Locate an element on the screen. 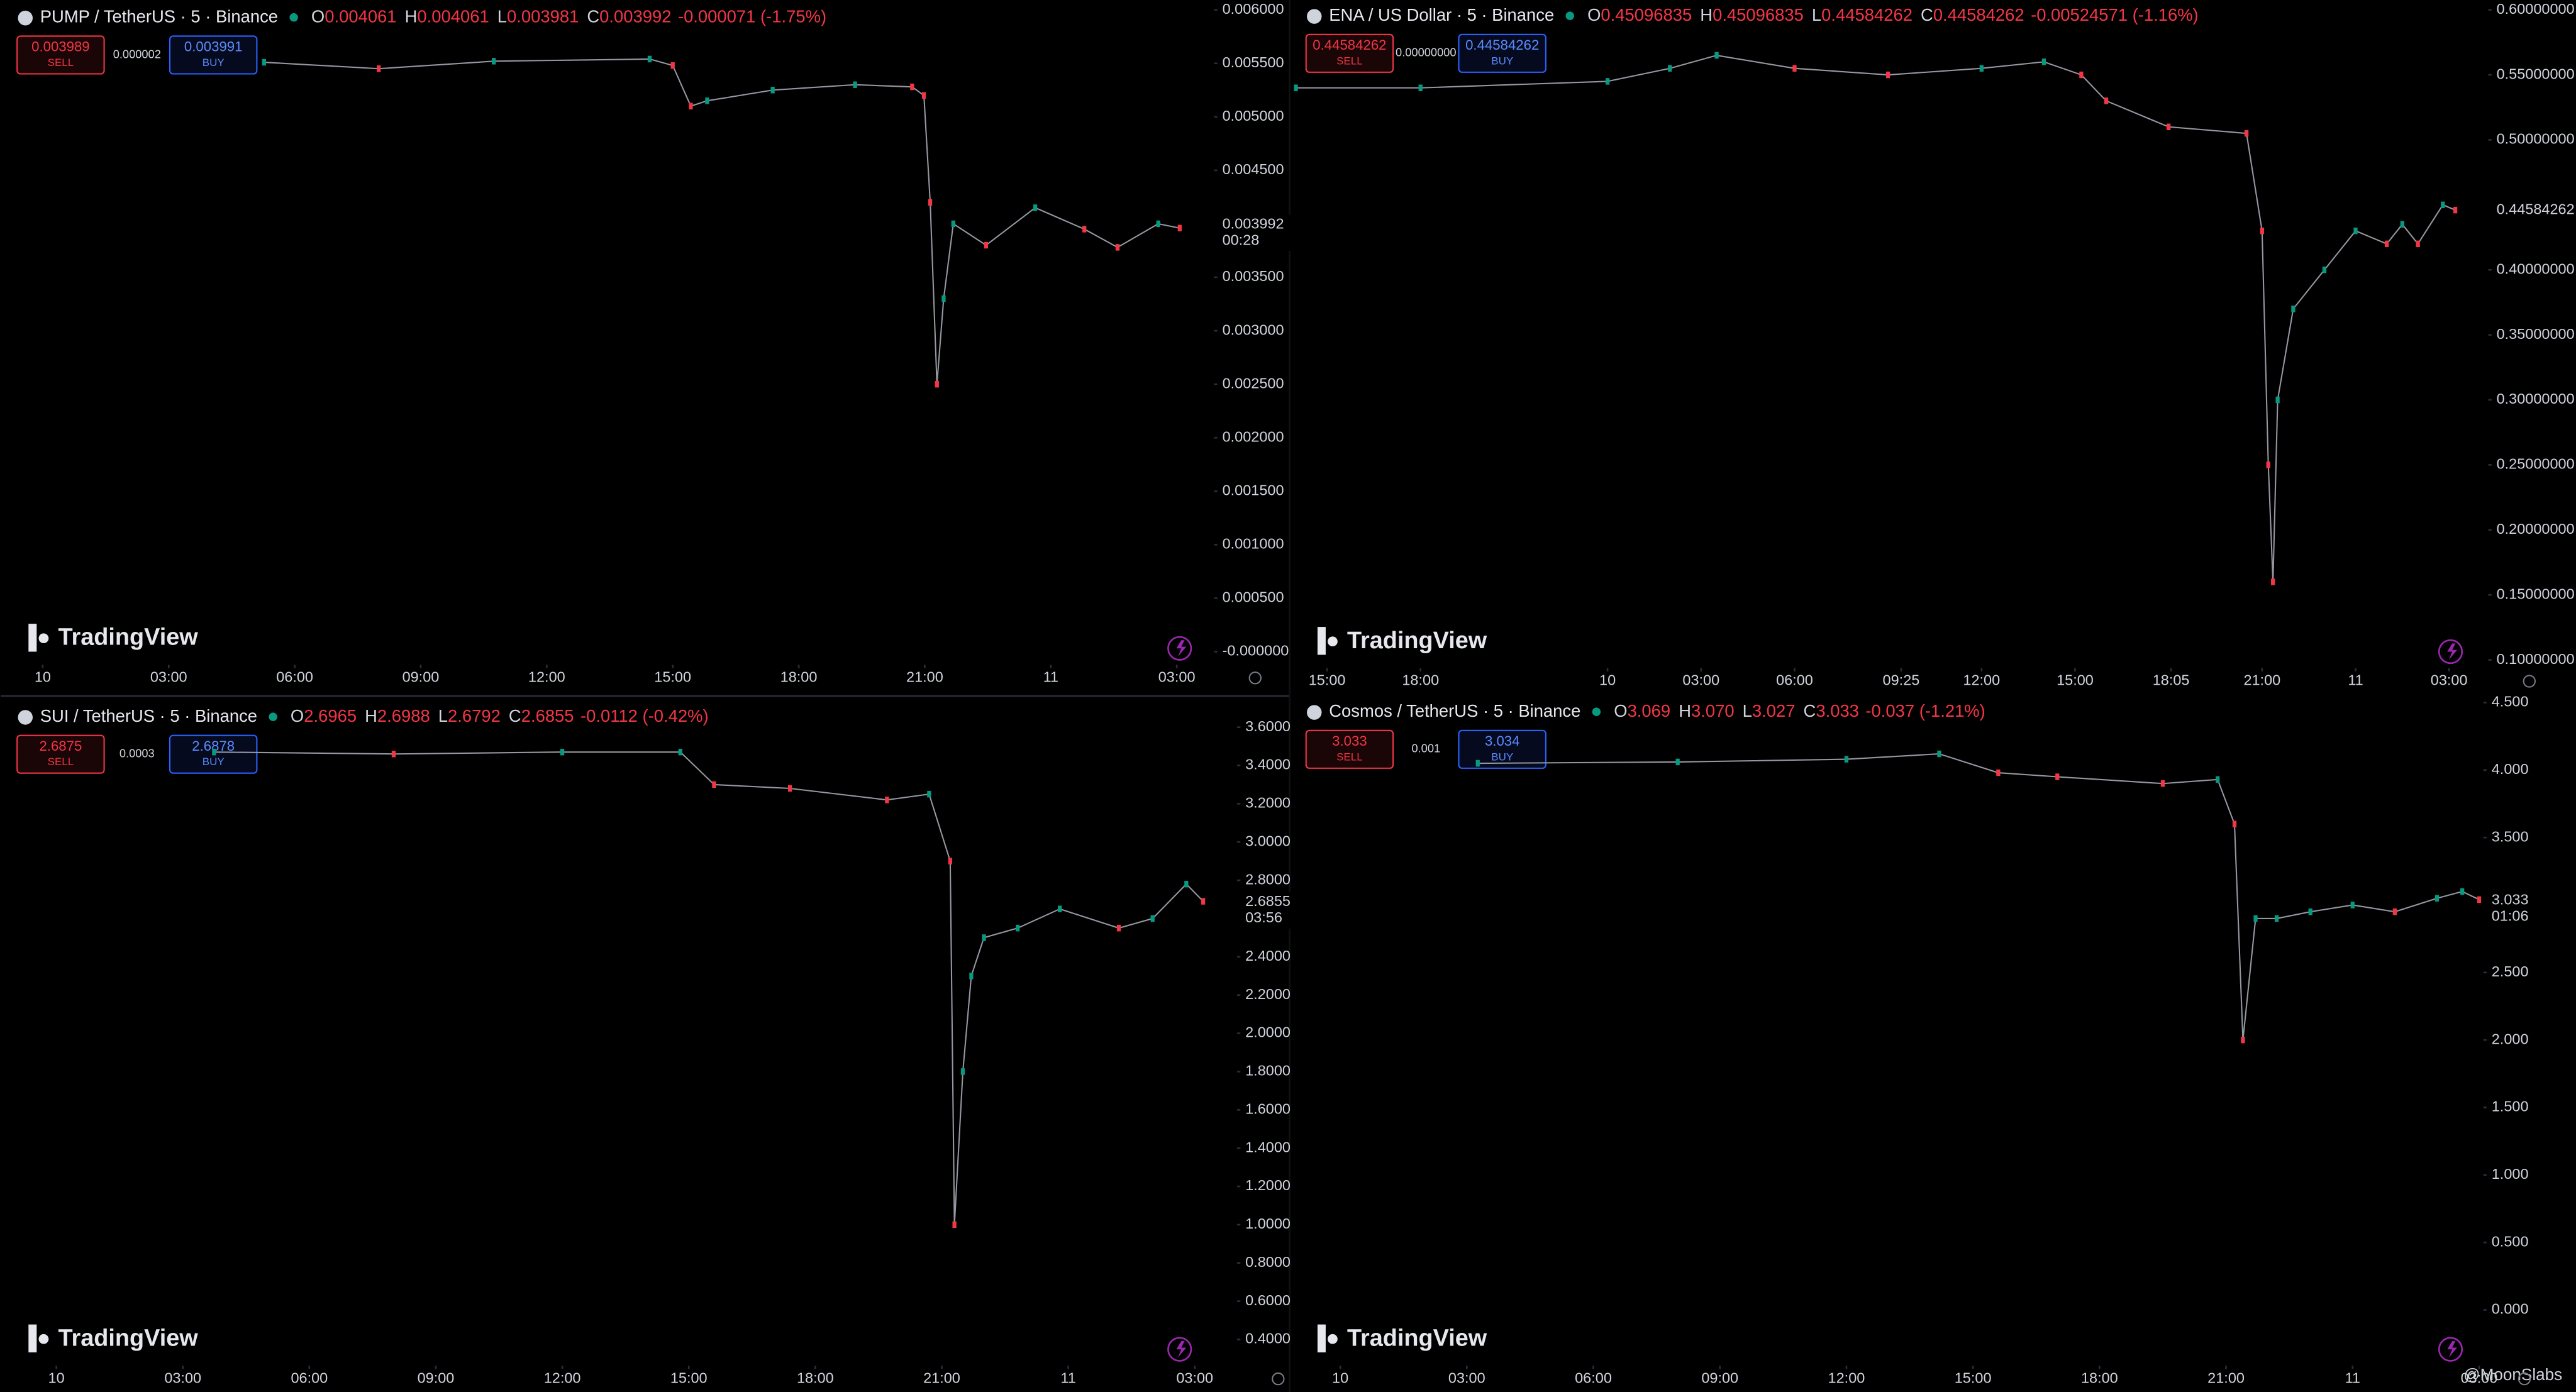 The height and width of the screenshot is (1392, 2576). symbol-title: PUMP / TetherUS · 5 · Binance is located at coordinates (159, 16).